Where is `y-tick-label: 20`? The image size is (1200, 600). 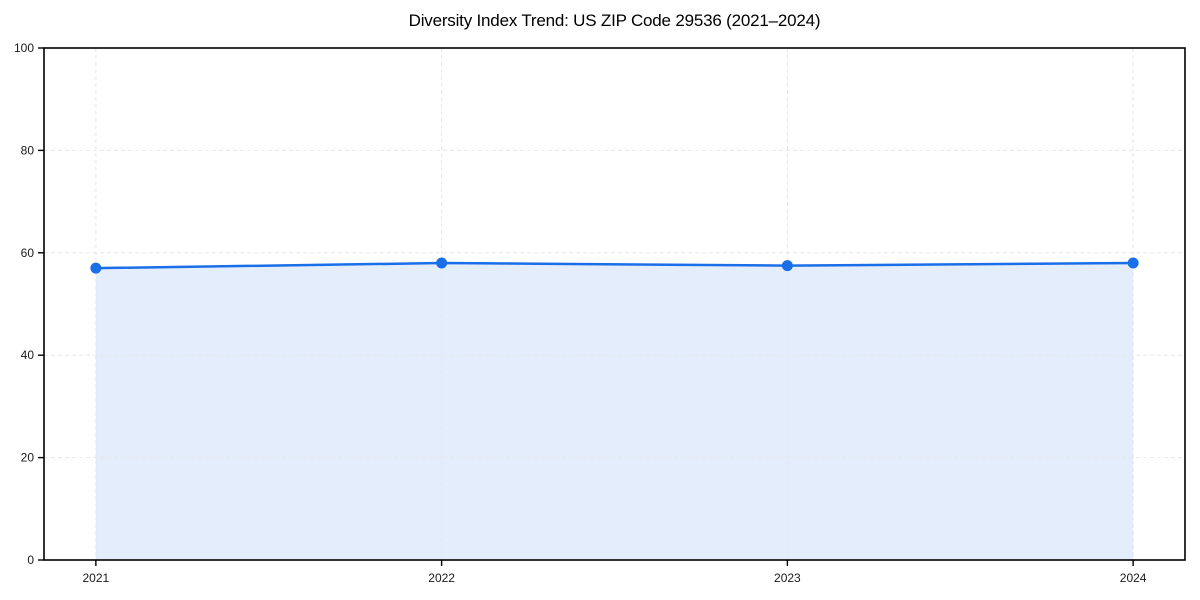
y-tick-label: 20 is located at coordinates (28, 458).